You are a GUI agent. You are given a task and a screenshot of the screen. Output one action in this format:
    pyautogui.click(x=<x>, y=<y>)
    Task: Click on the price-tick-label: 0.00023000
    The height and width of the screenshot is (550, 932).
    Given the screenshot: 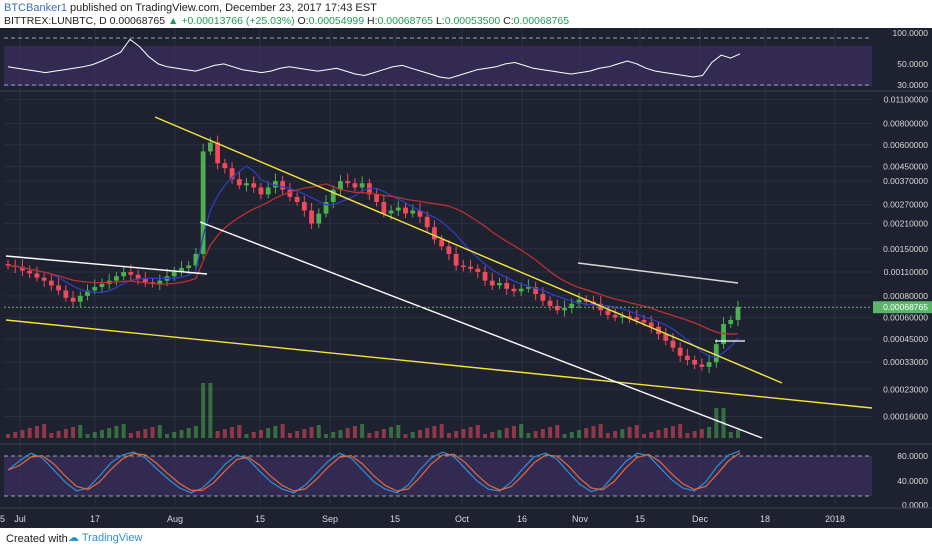 What is the action you would take?
    pyautogui.click(x=905, y=389)
    